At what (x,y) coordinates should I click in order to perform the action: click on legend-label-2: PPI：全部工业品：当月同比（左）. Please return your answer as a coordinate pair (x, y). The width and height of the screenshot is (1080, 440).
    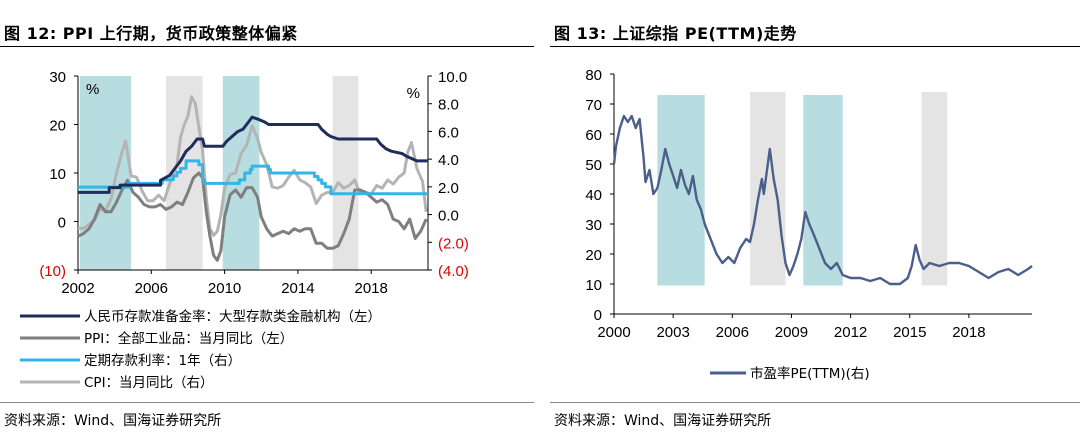
    Looking at the image, I should click on (188, 338).